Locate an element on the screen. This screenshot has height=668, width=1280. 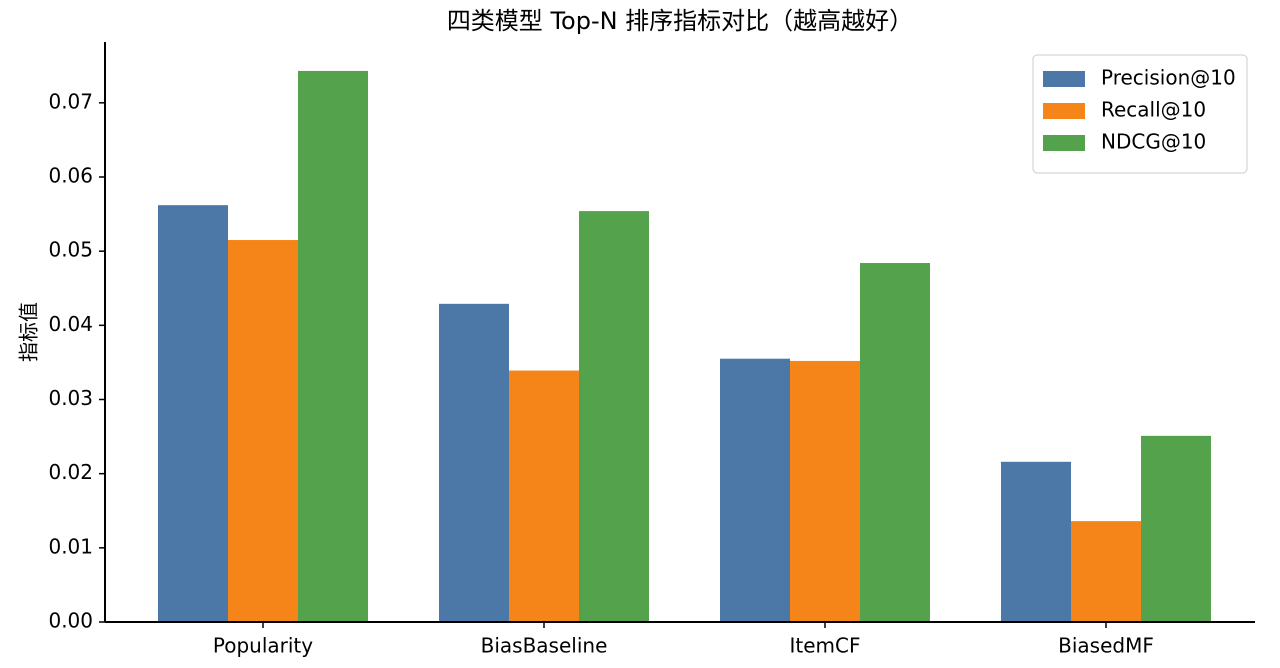
y-tick-label: 0.01 is located at coordinates (70, 546).